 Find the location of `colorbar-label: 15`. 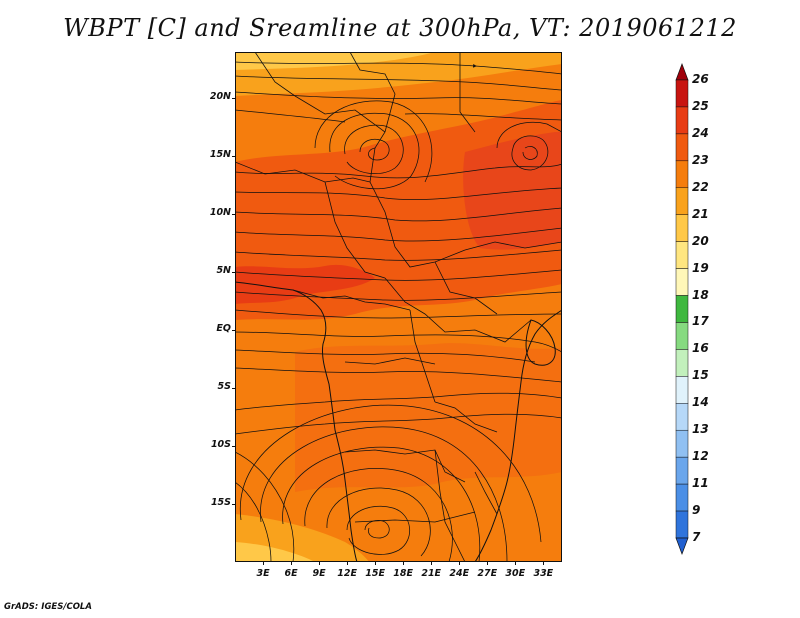

colorbar-label: 15 is located at coordinates (700, 375).